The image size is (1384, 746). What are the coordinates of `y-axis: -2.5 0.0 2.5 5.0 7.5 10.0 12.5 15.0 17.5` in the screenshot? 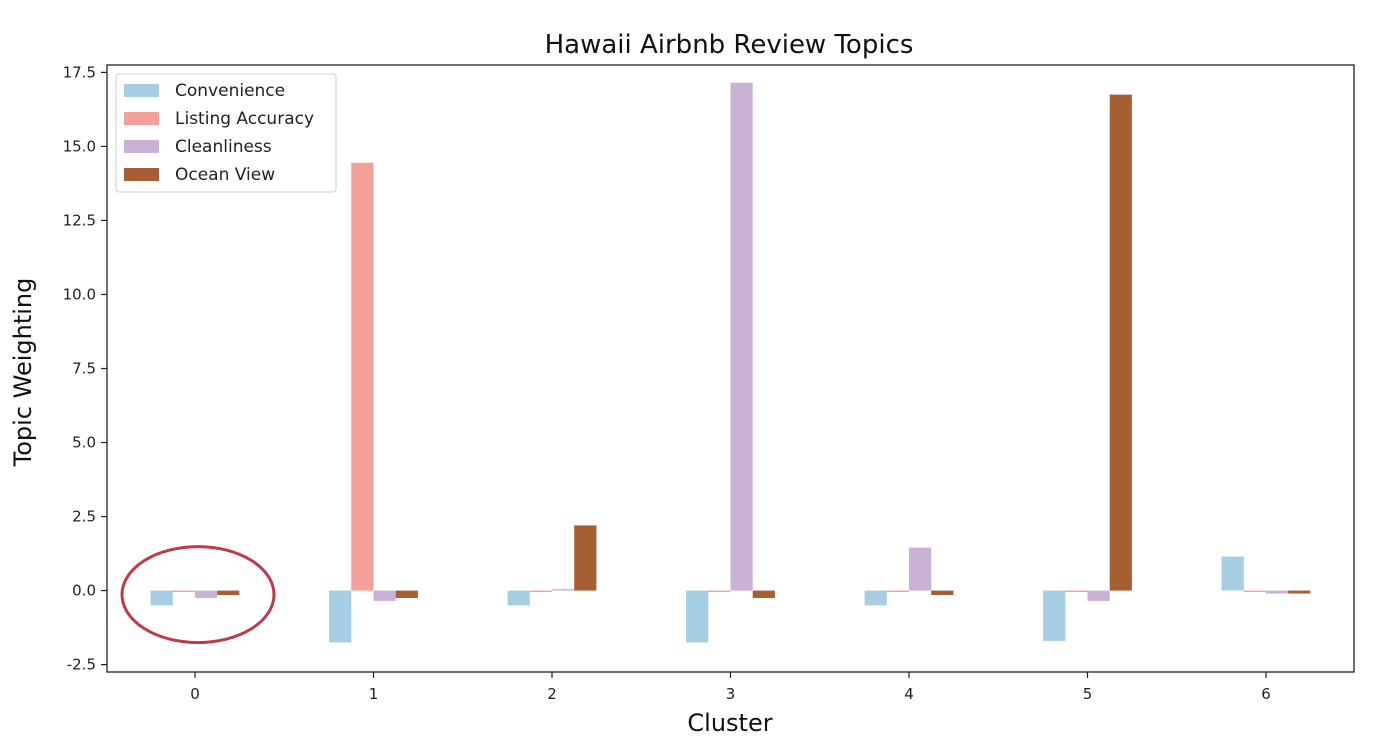 It's located at (85, 368).